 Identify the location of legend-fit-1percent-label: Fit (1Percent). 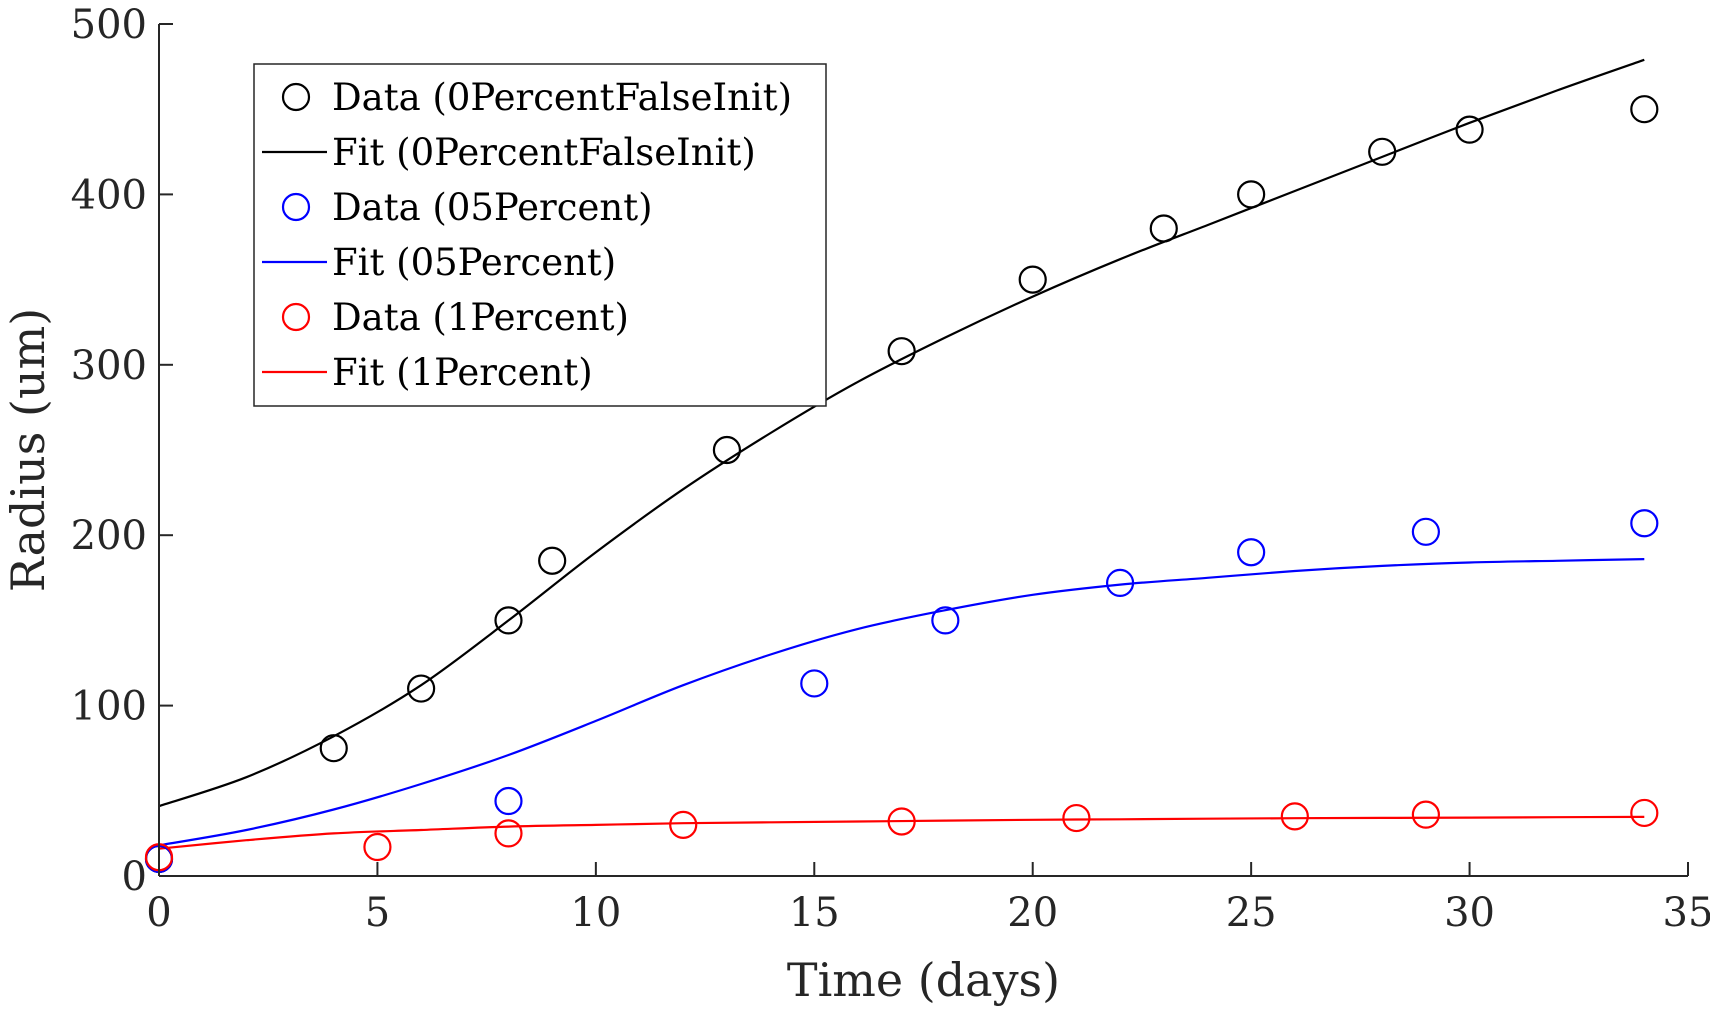
(462, 372).